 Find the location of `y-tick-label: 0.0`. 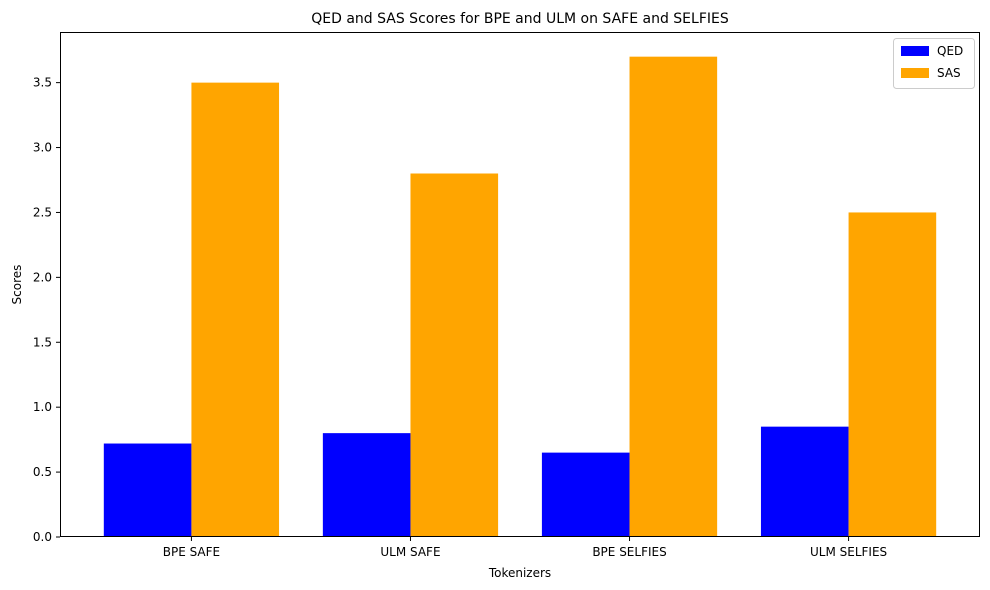

y-tick-label: 0.0 is located at coordinates (42, 537).